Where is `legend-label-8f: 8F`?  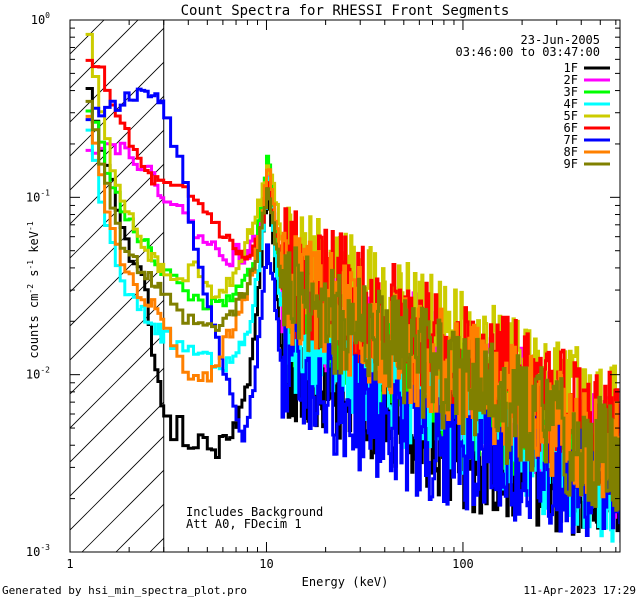
legend-label-8f: 8F is located at coordinates (571, 152).